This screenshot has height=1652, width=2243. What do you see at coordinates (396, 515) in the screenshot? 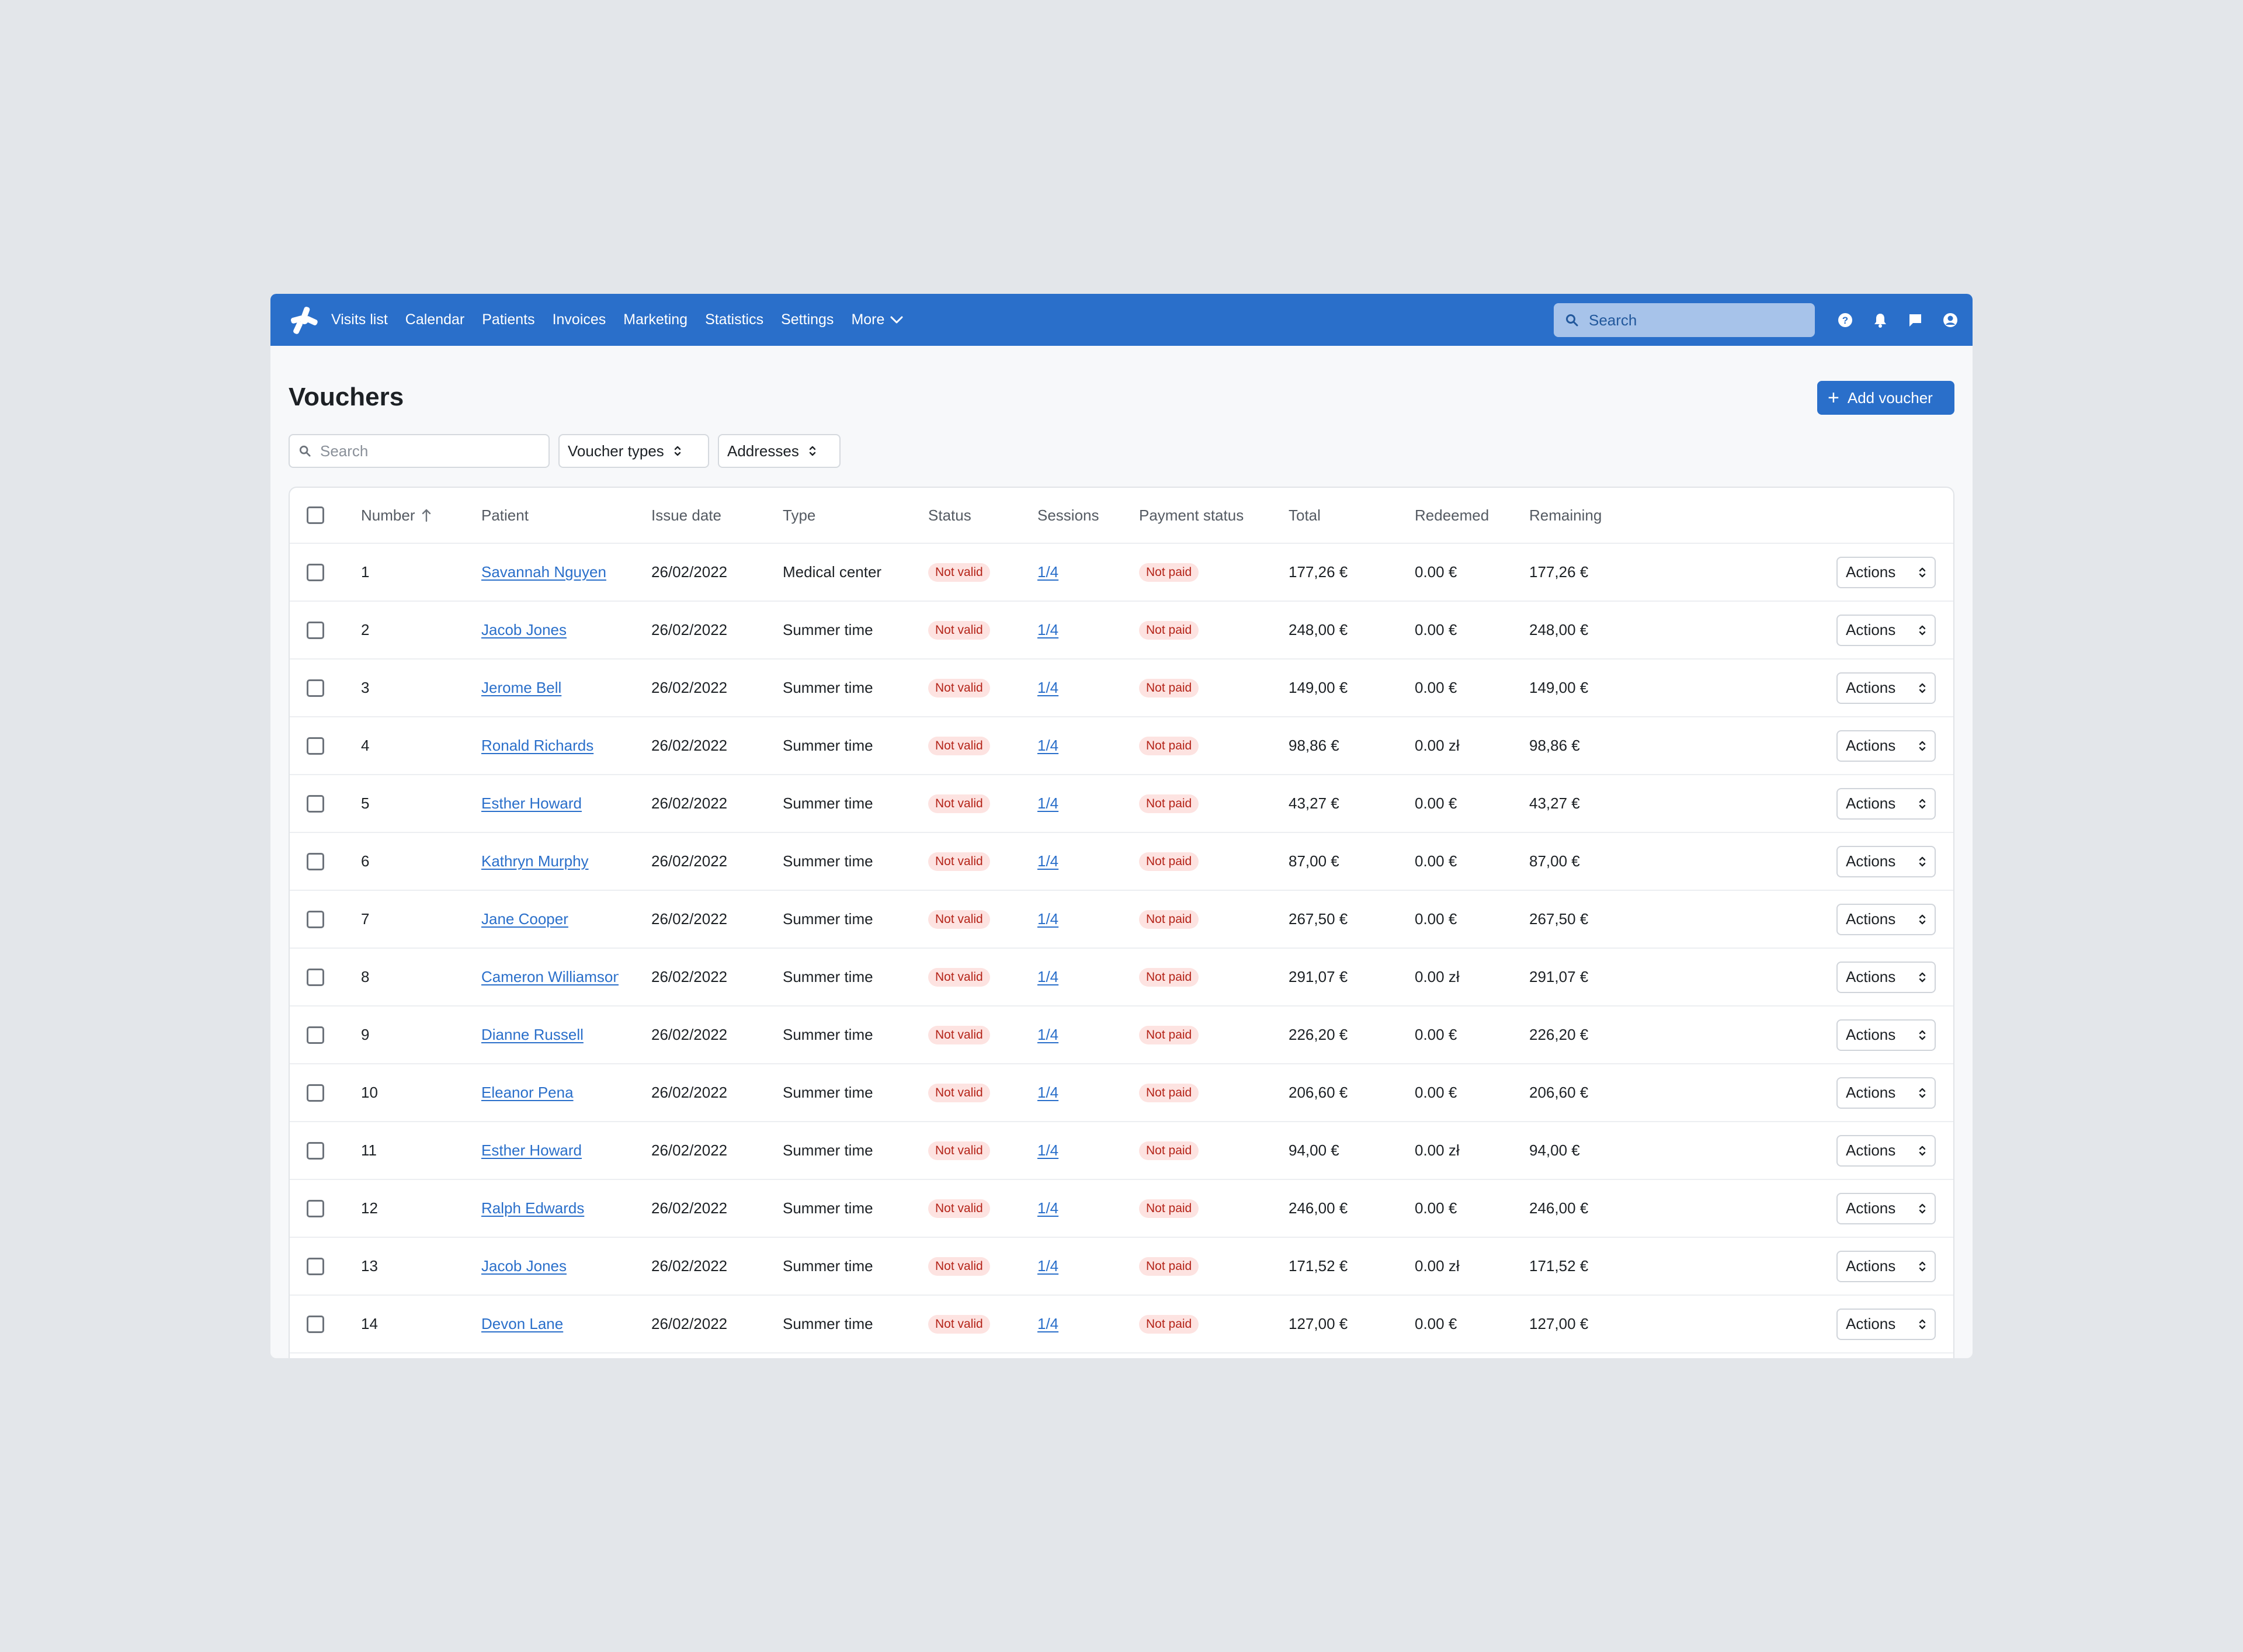
I see `column-header-number: Number` at bounding box center [396, 515].